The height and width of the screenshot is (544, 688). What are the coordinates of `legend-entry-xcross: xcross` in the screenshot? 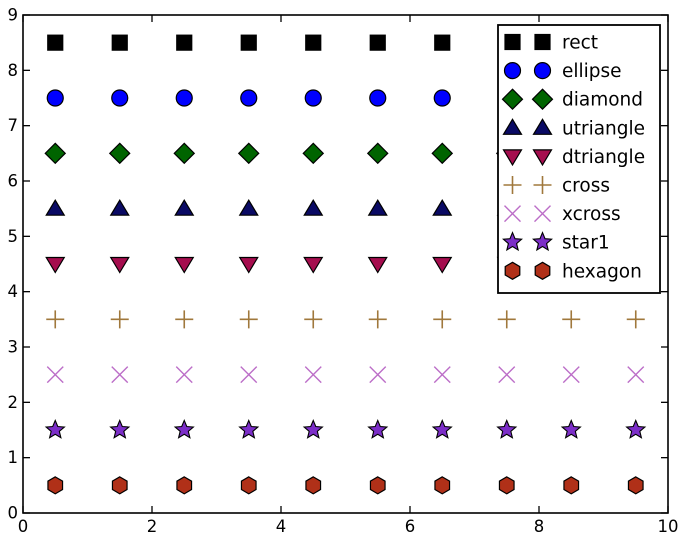 It's located at (562, 214).